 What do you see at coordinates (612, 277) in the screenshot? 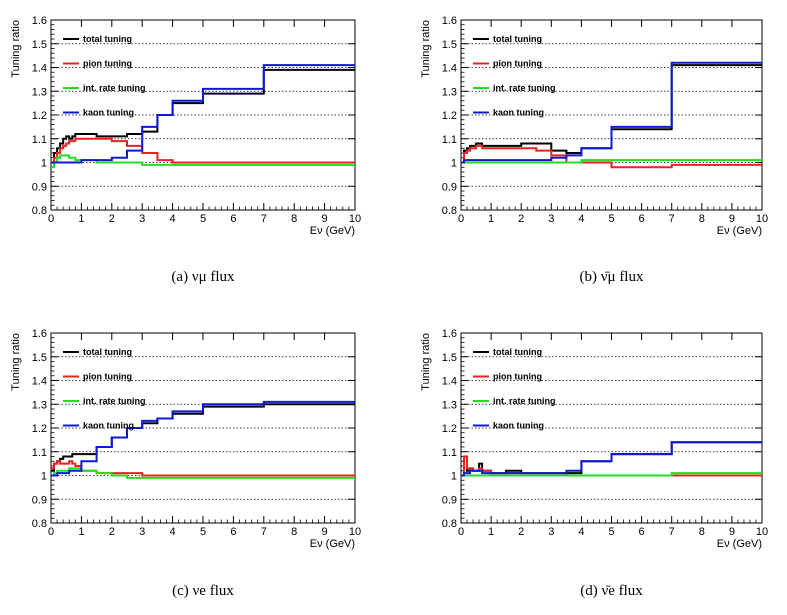
I see `panel-caption: (b) ν̄μ flux` at bounding box center [612, 277].